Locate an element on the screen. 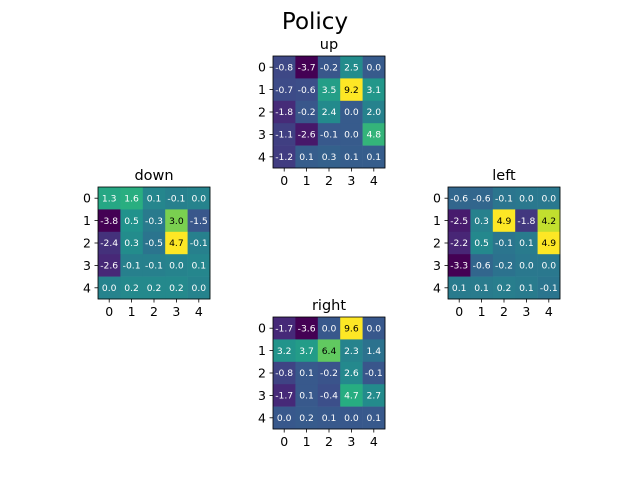  cell-value-label: 2.7 is located at coordinates (373, 396).